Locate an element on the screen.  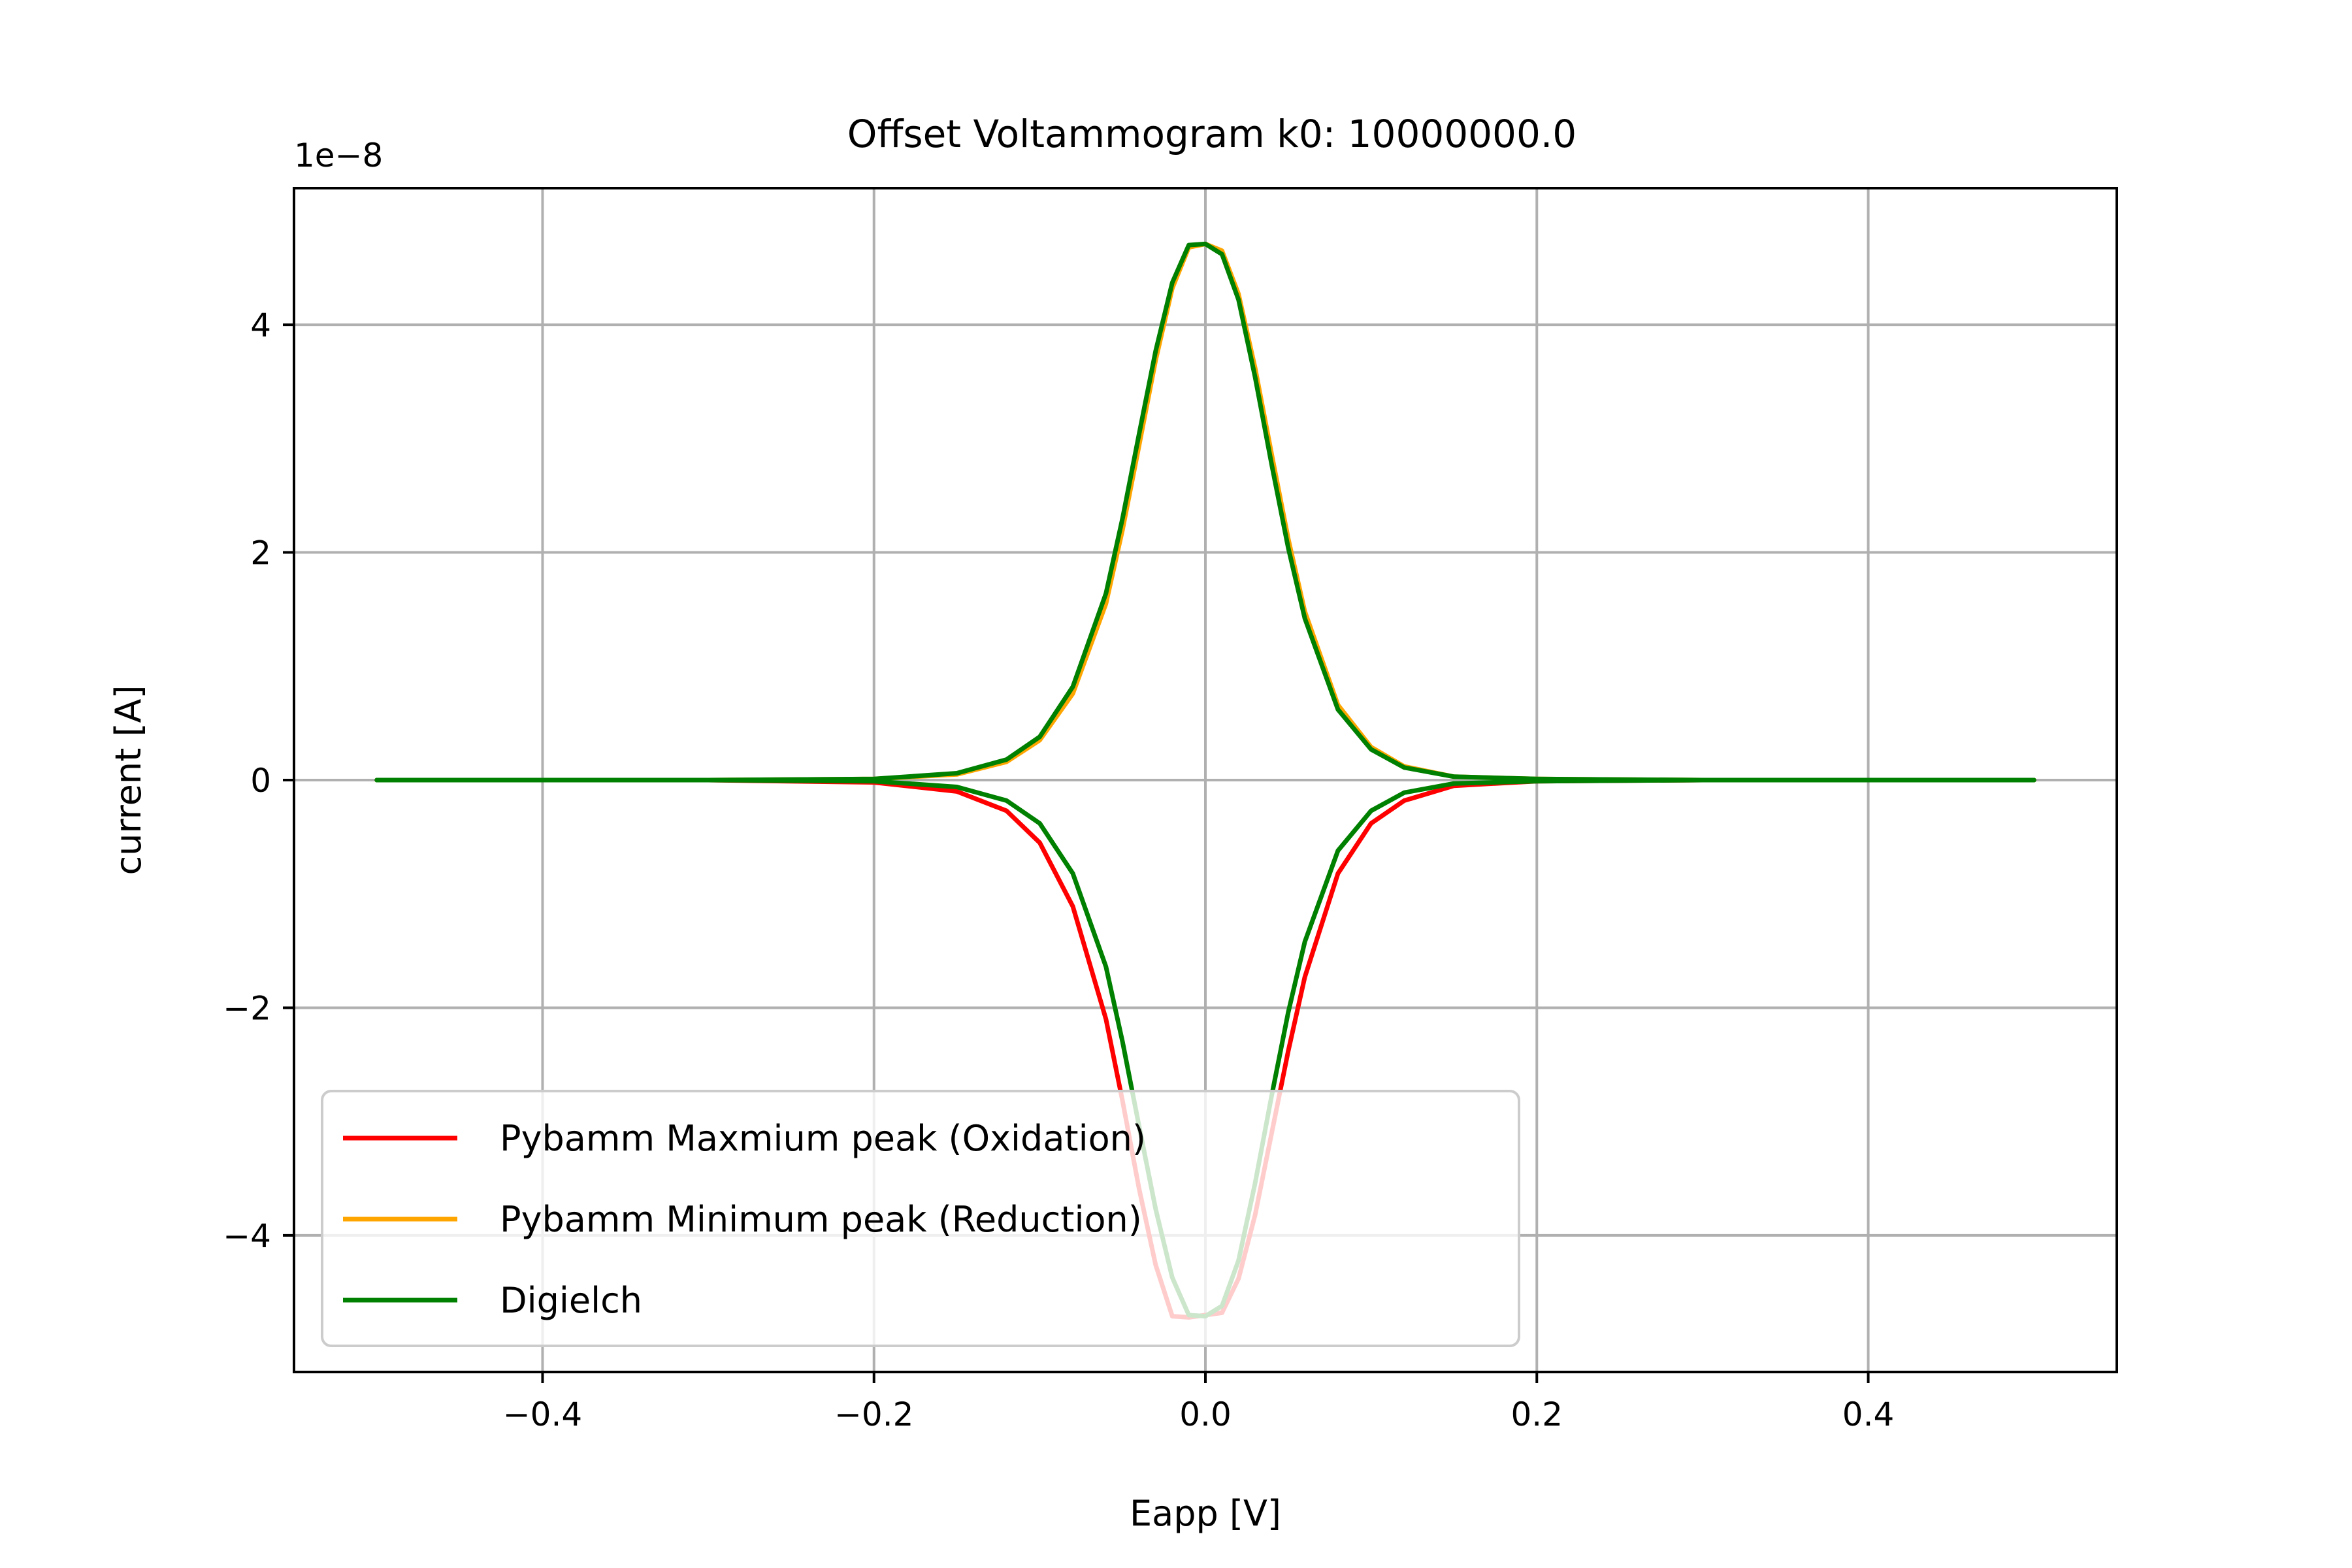
legend-label: Digielch is located at coordinates (571, 1300).